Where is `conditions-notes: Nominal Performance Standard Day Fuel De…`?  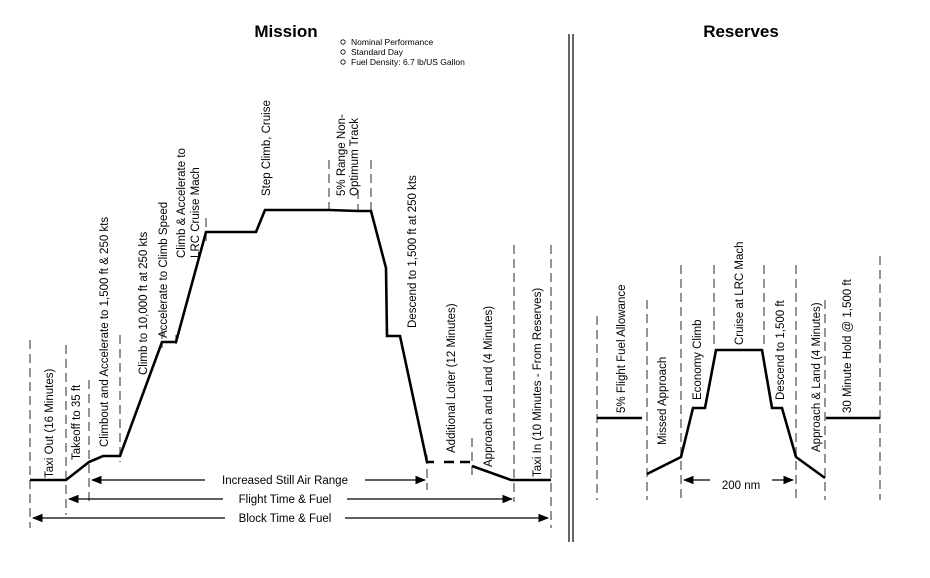 conditions-notes: Nominal Performance Standard Day Fuel De… is located at coordinates (402, 52).